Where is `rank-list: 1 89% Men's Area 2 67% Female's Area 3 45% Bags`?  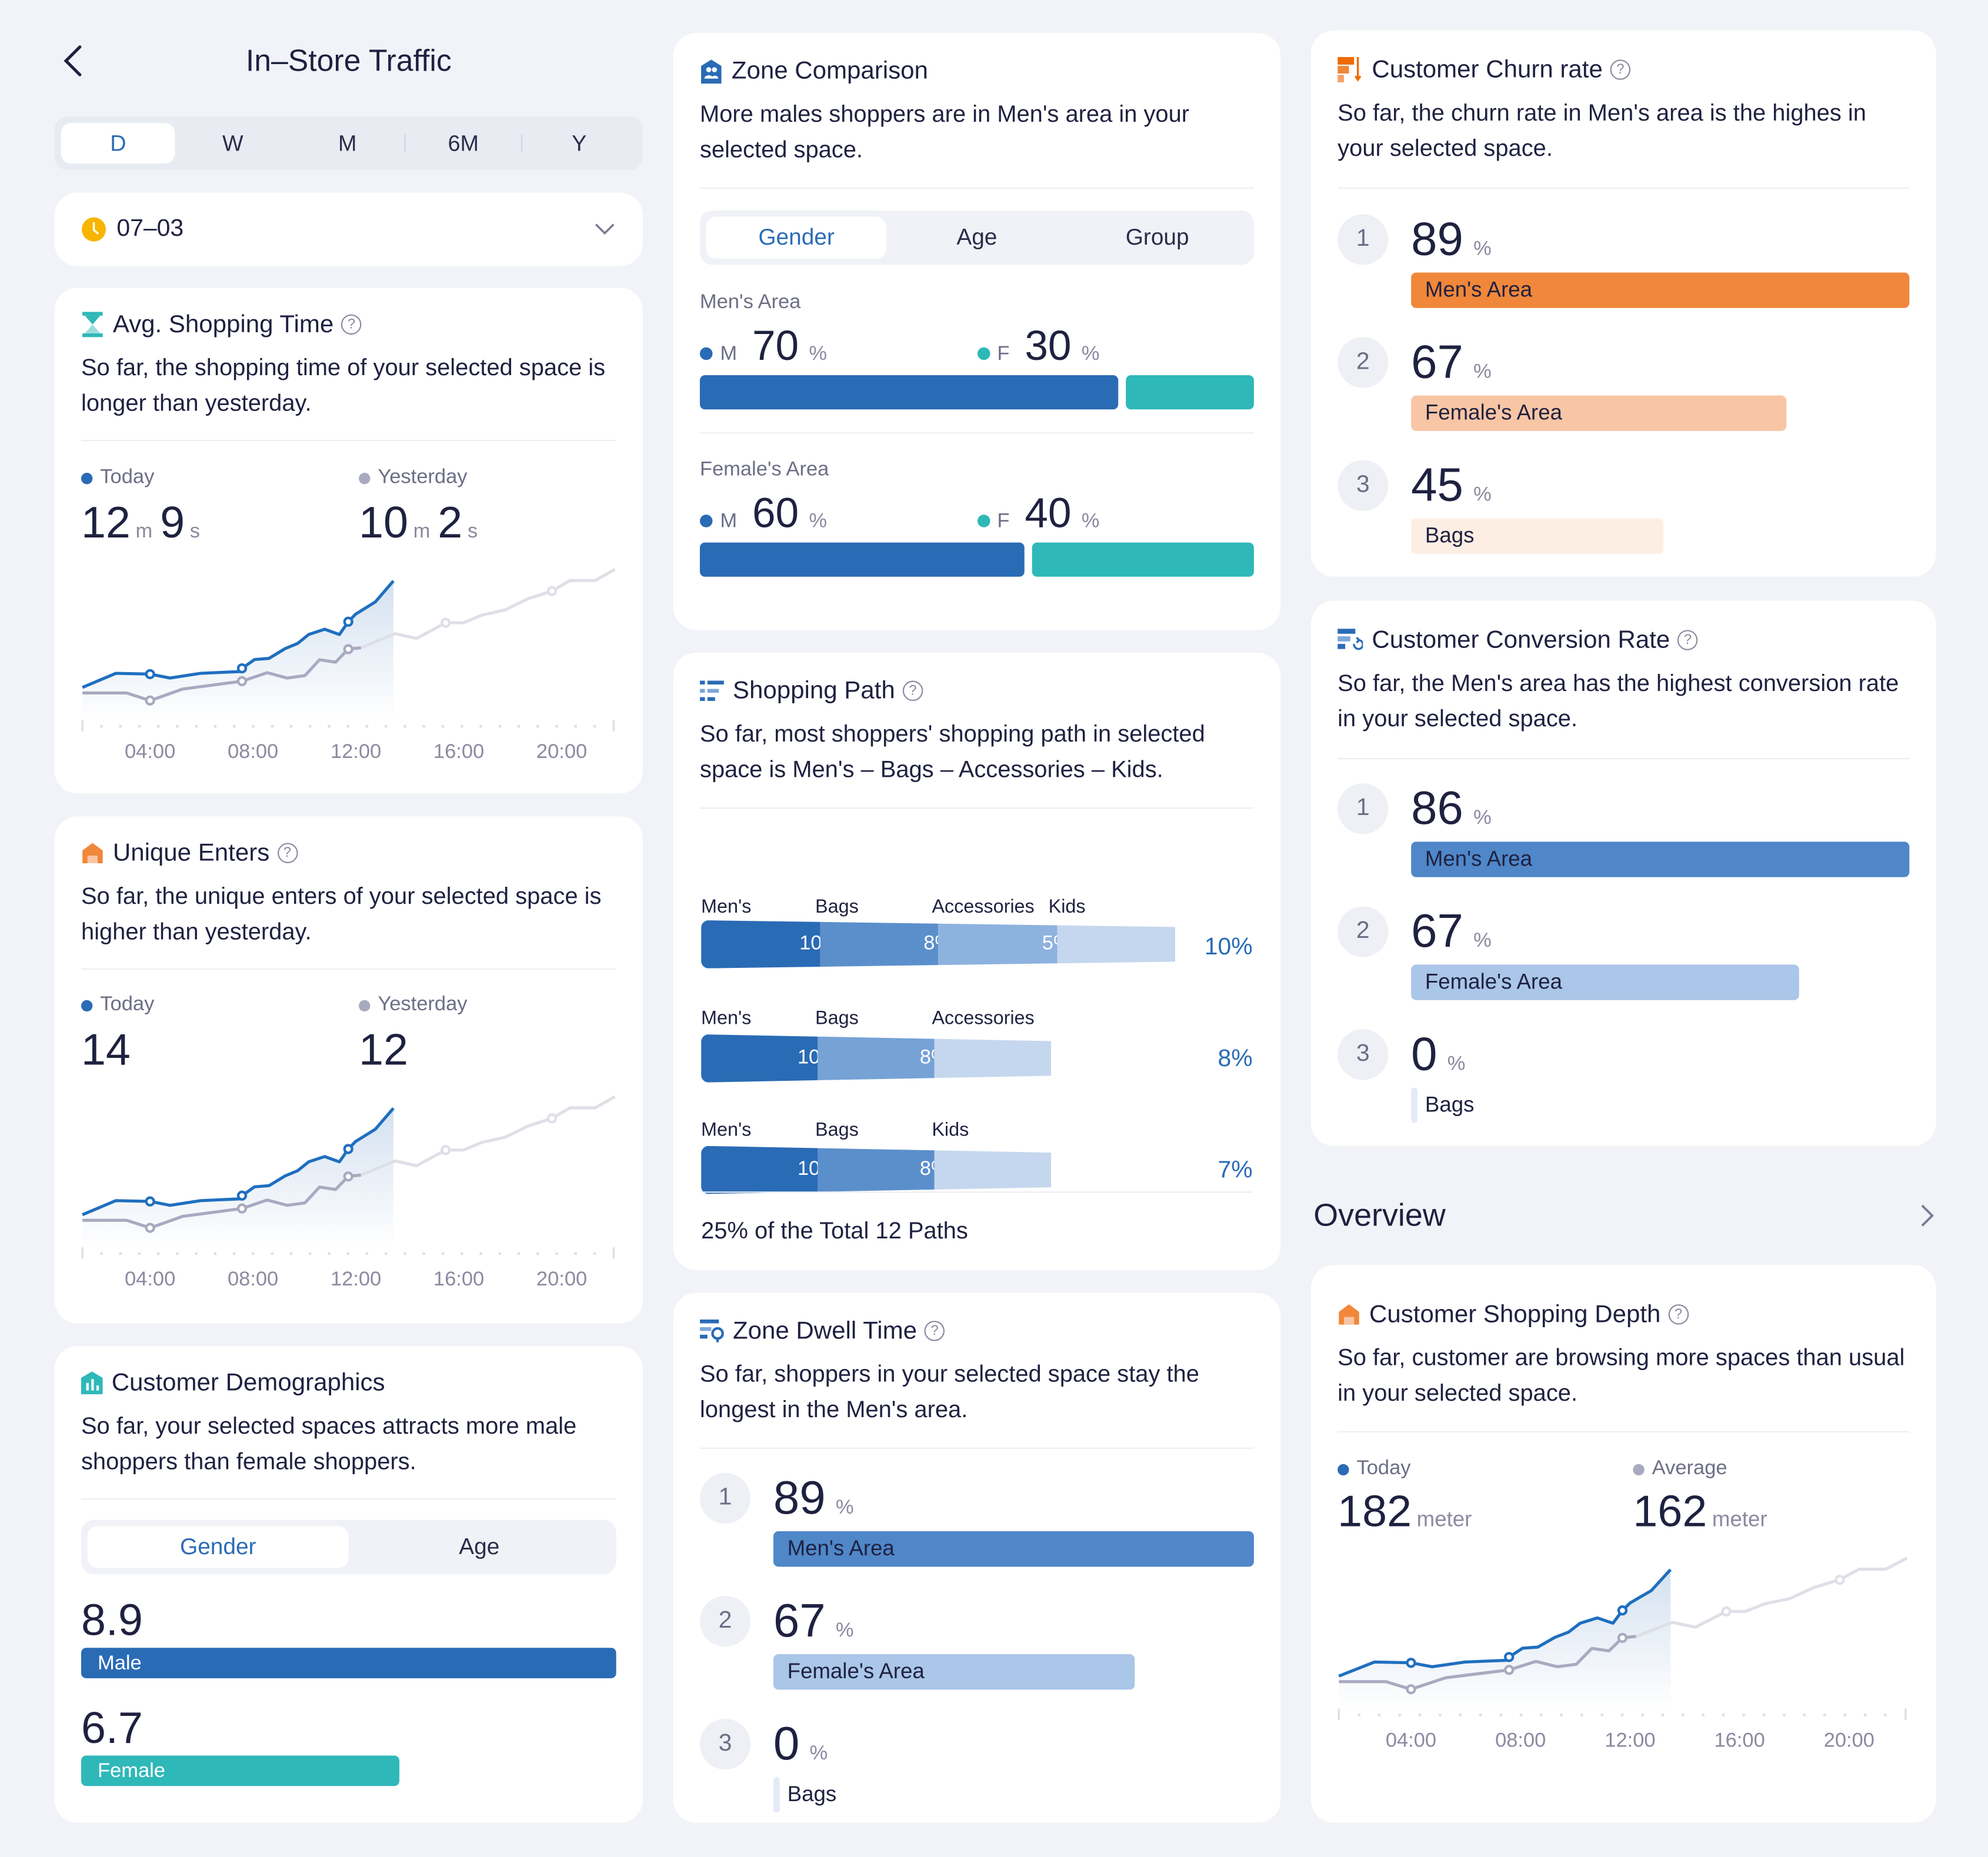
rank-list: 1 89% Men's Area 2 67% Female's Area 3 45% Bags is located at coordinates (1623, 396).